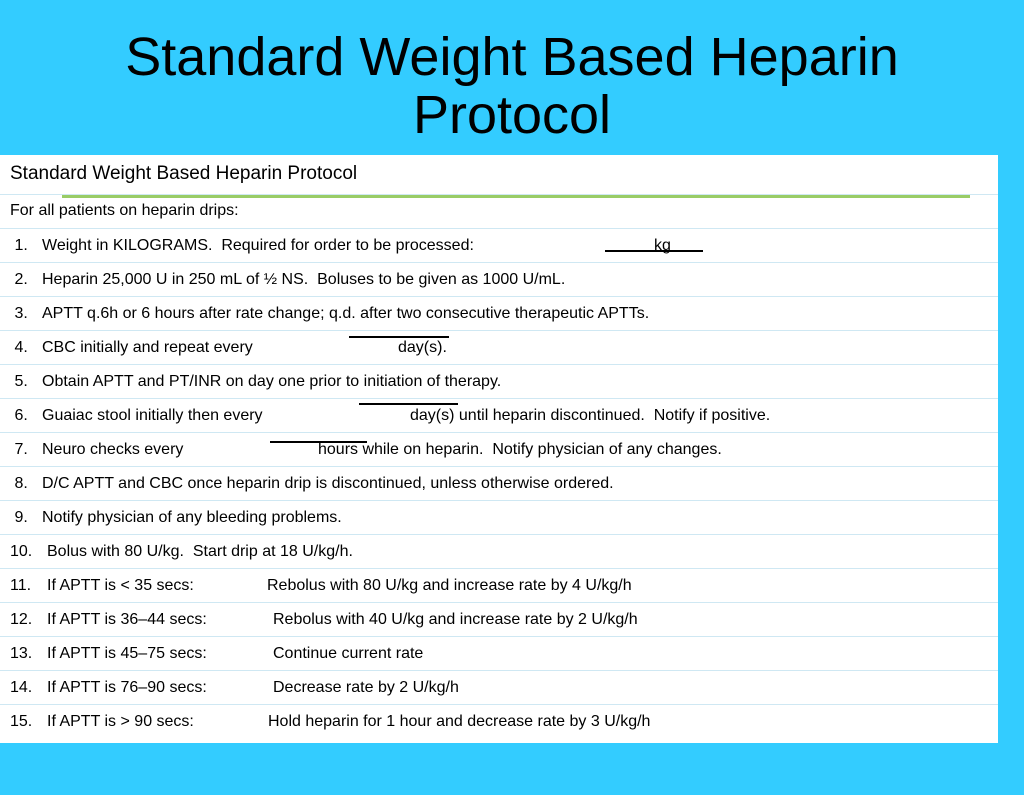 Image resolution: width=1024 pixels, height=795 pixels. I want to click on item-number: 7., so click(19, 449).